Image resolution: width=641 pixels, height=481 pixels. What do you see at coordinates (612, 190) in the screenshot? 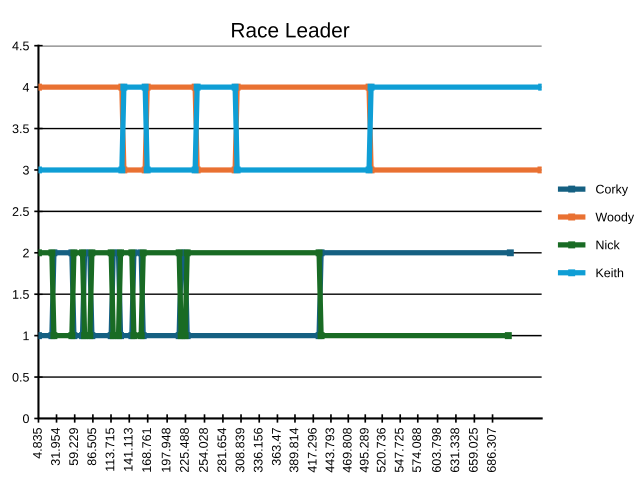
I see `legend-label: Corky` at bounding box center [612, 190].